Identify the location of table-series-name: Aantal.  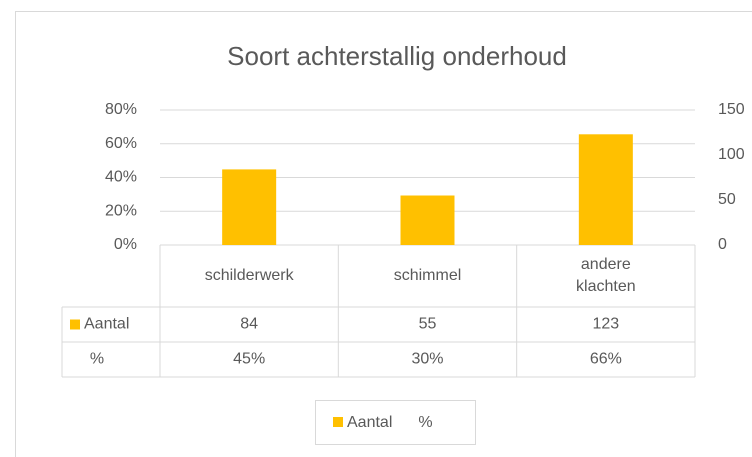
(106, 324).